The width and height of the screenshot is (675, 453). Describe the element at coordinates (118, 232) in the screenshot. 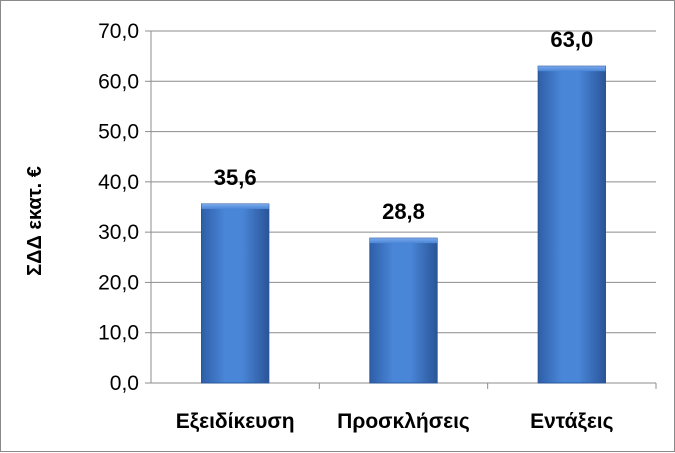

I see `y-tick-label: 30,0` at that location.